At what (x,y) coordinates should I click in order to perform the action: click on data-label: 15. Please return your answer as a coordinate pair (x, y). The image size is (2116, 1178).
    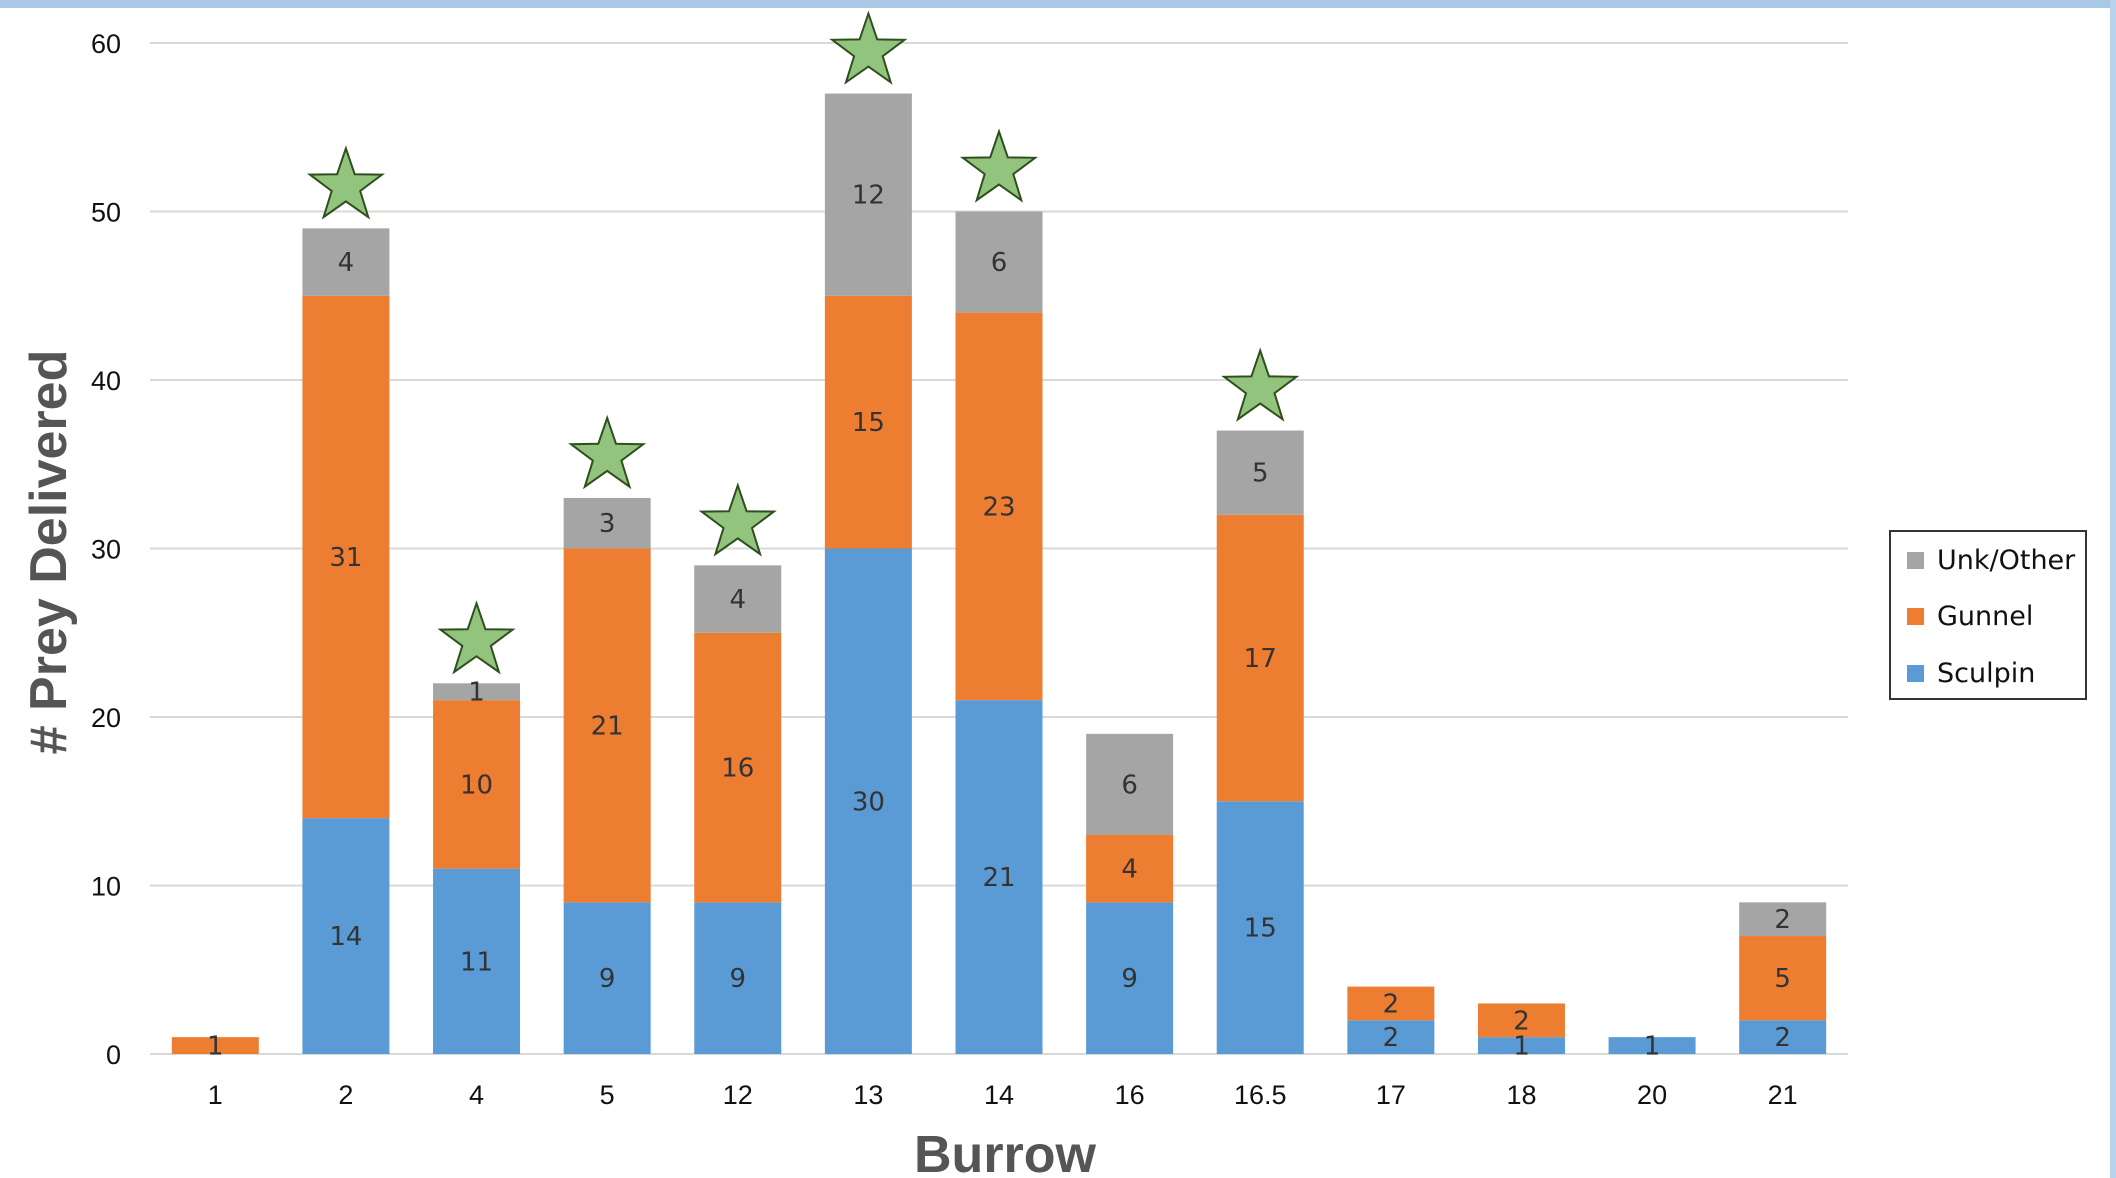
    Looking at the image, I should click on (1260, 929).